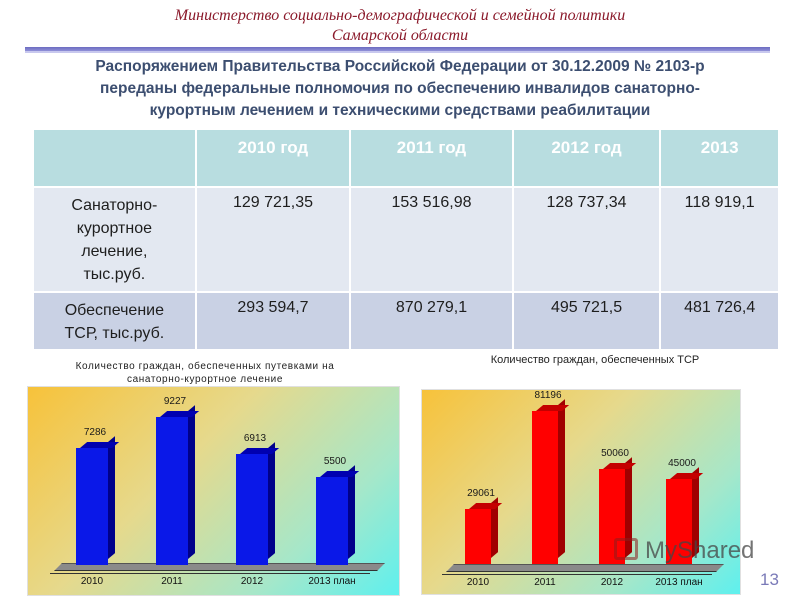 This screenshot has width=800, height=600. What do you see at coordinates (273, 158) in the screenshot?
I see `table-header-cell: 2010 год` at bounding box center [273, 158].